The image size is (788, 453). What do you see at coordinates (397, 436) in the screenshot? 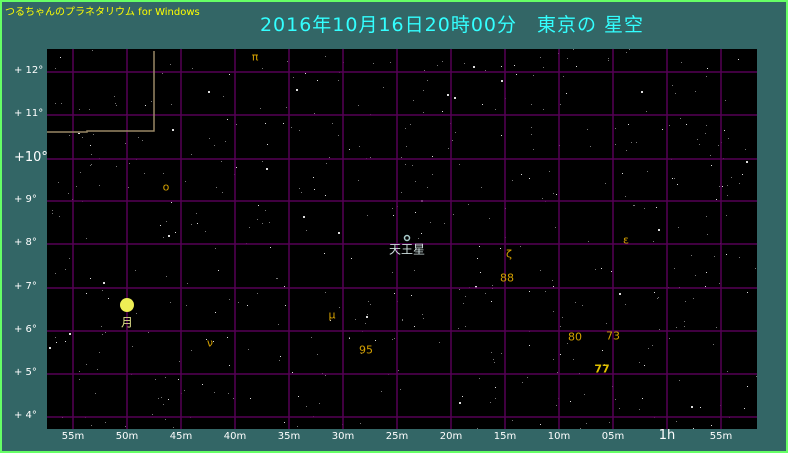
I see `ra-label: 25m` at bounding box center [397, 436].